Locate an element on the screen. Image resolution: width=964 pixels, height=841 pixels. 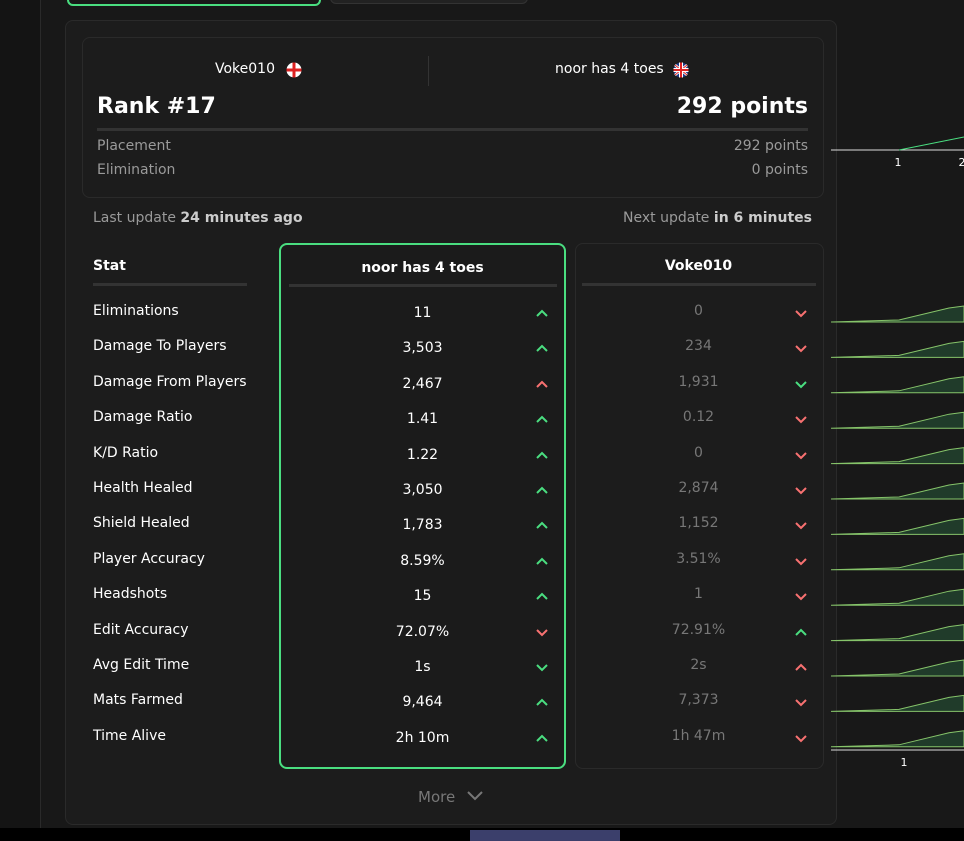
stat-label: Edit Accuracy is located at coordinates (141, 629).